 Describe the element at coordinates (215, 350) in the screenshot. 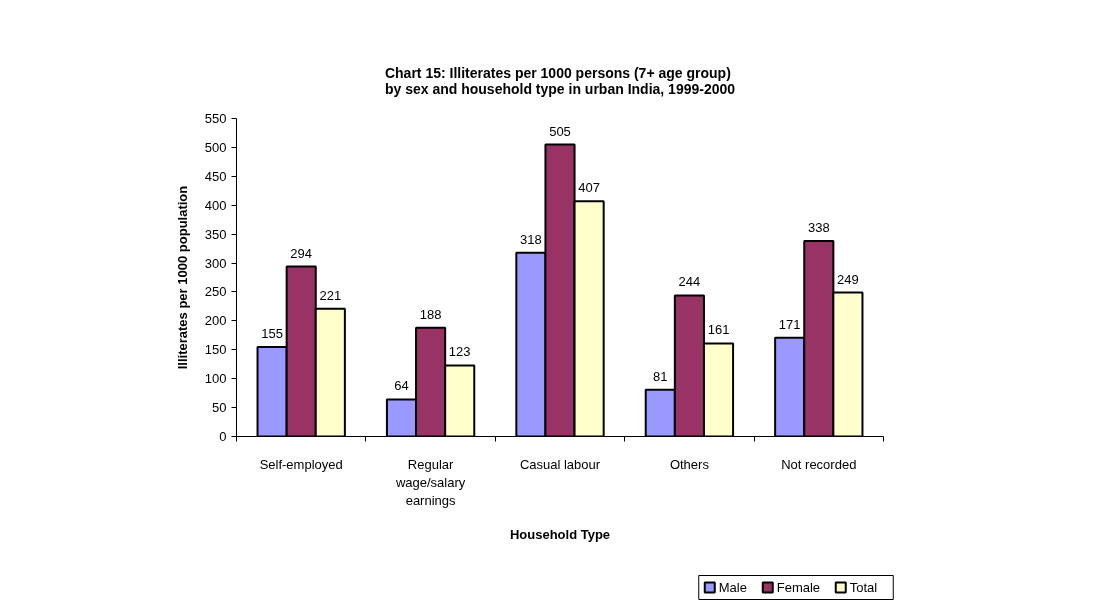

I see `y-tick-label: 150` at that location.